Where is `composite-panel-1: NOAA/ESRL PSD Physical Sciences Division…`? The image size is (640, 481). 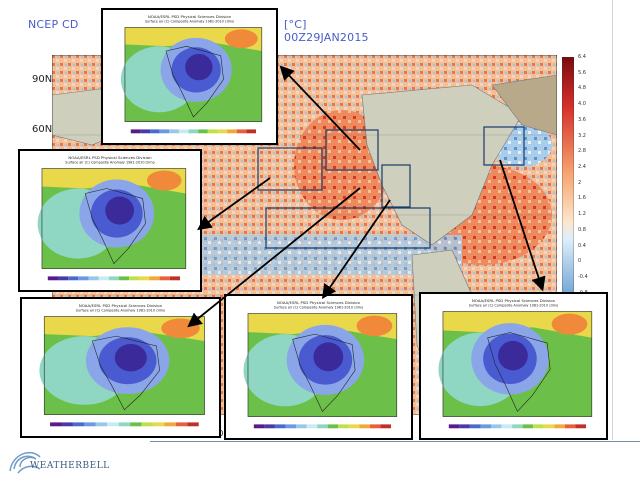 composite-panel-1: NOAA/ESRL PSD Physical Sciences Division… is located at coordinates (189, 76).